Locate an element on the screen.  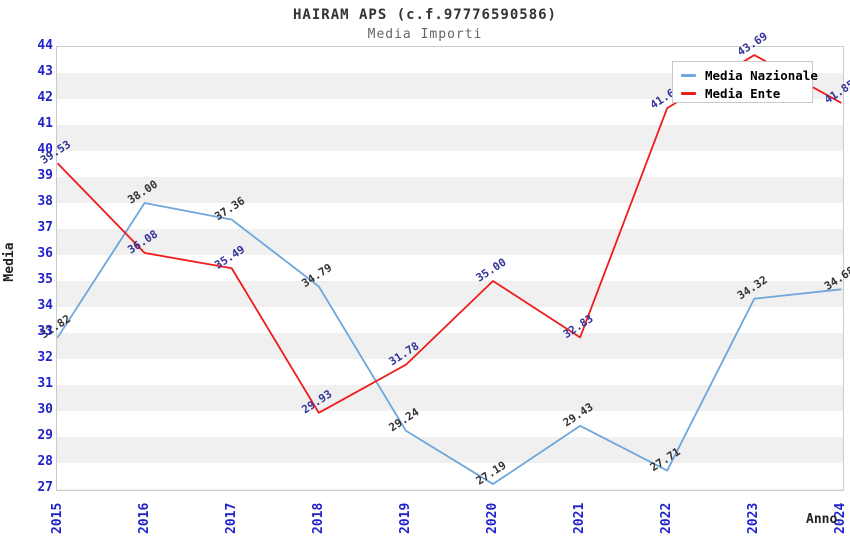
point-label: 38.00 is located at coordinates (142, 192).